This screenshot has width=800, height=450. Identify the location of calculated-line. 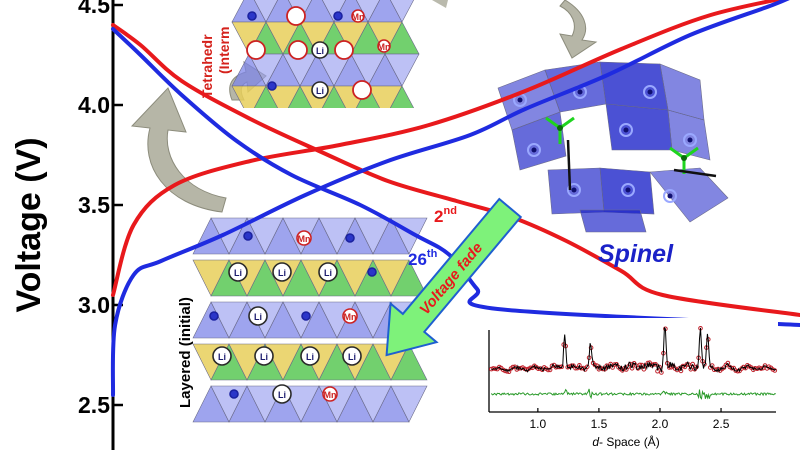
(634, 350).